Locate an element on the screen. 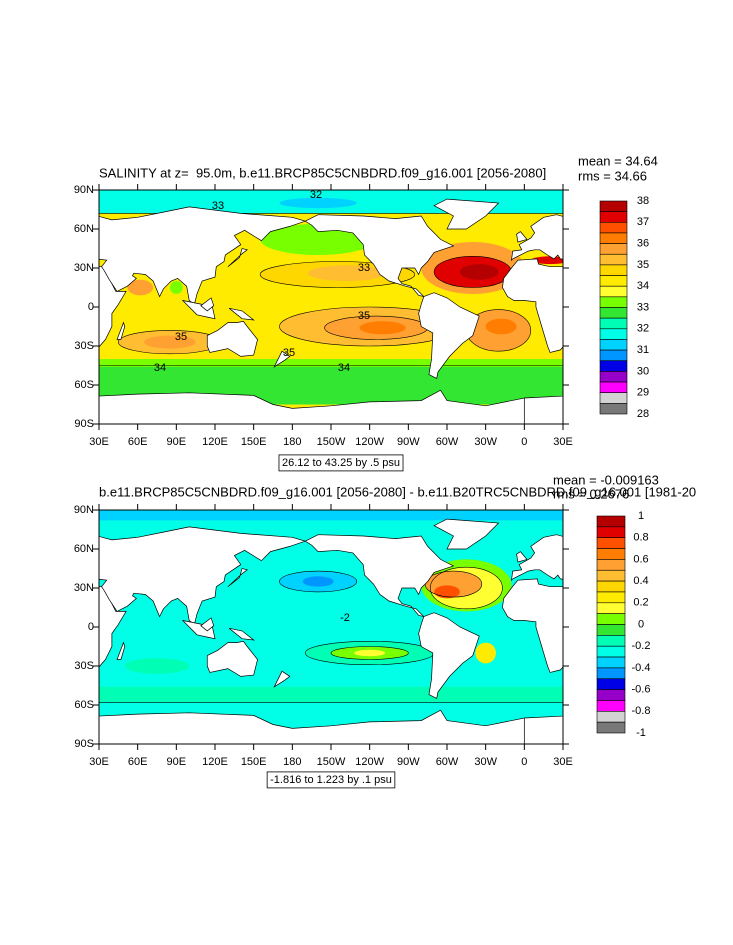  contour-label: -2 is located at coordinates (345, 618).